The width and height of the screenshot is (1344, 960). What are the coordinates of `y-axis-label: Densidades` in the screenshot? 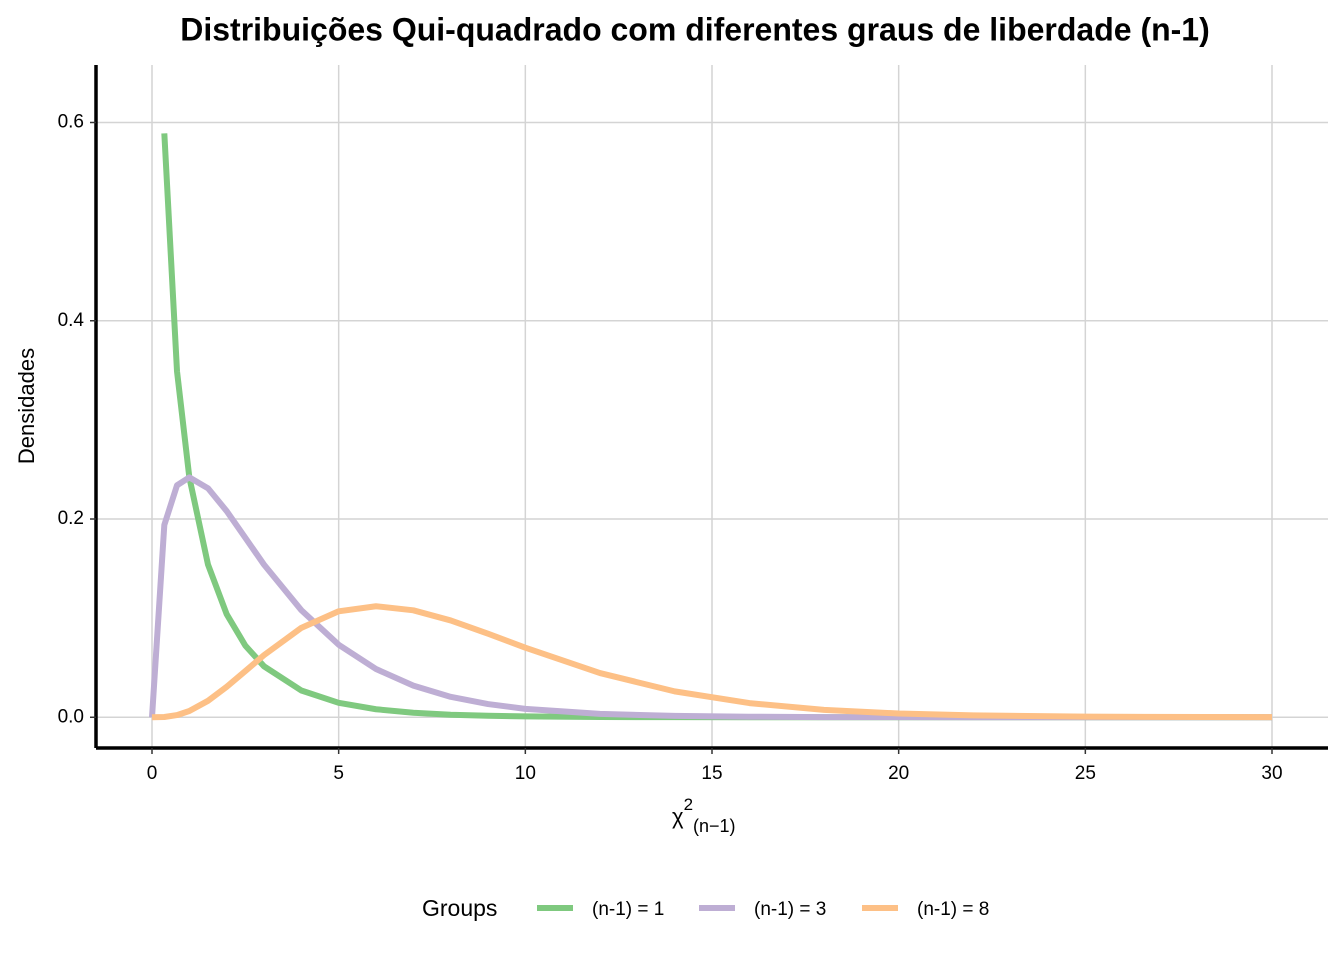 It's located at (26, 406).